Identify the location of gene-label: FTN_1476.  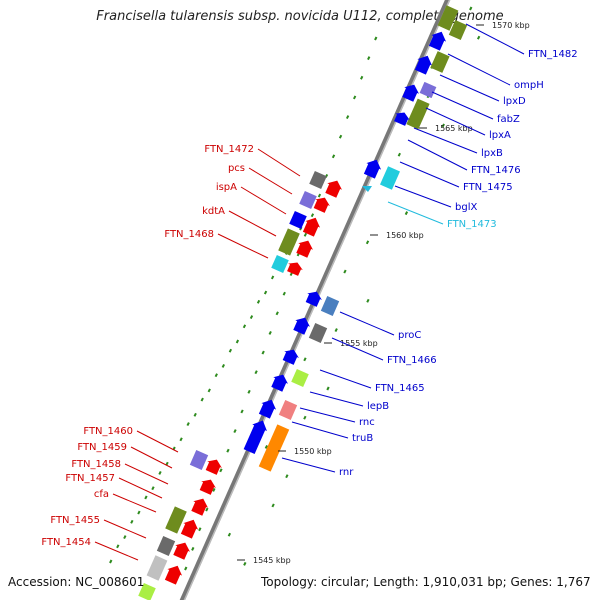
(496, 170).